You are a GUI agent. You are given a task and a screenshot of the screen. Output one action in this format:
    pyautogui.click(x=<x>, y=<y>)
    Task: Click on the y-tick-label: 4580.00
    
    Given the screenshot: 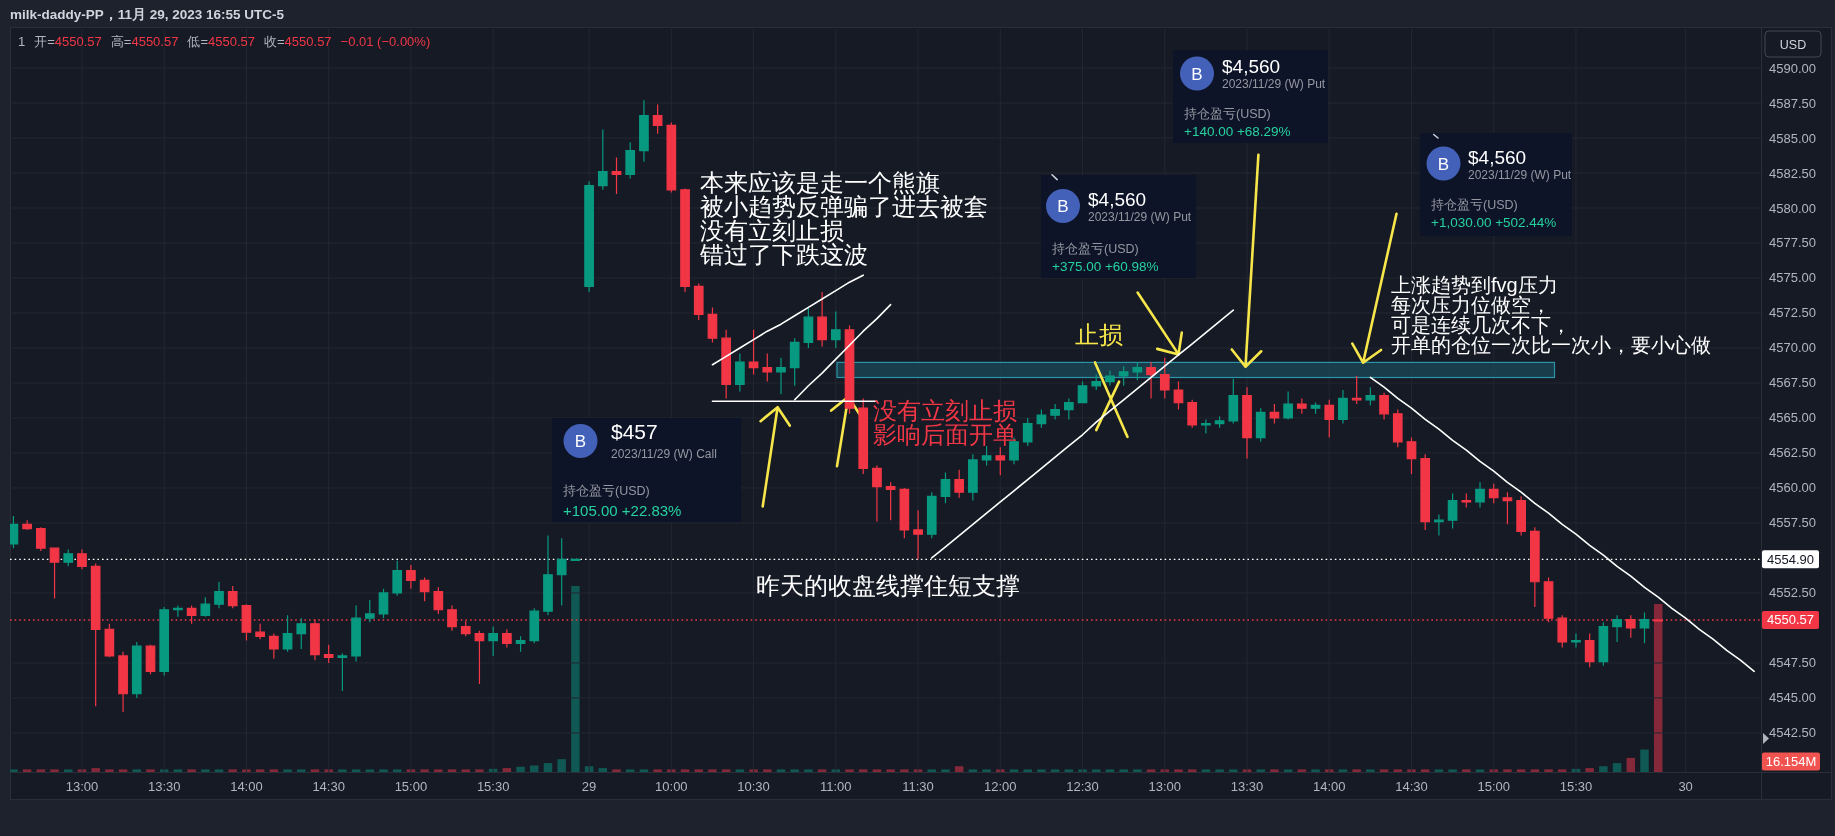 What is the action you would take?
    pyautogui.click(x=1792, y=208)
    